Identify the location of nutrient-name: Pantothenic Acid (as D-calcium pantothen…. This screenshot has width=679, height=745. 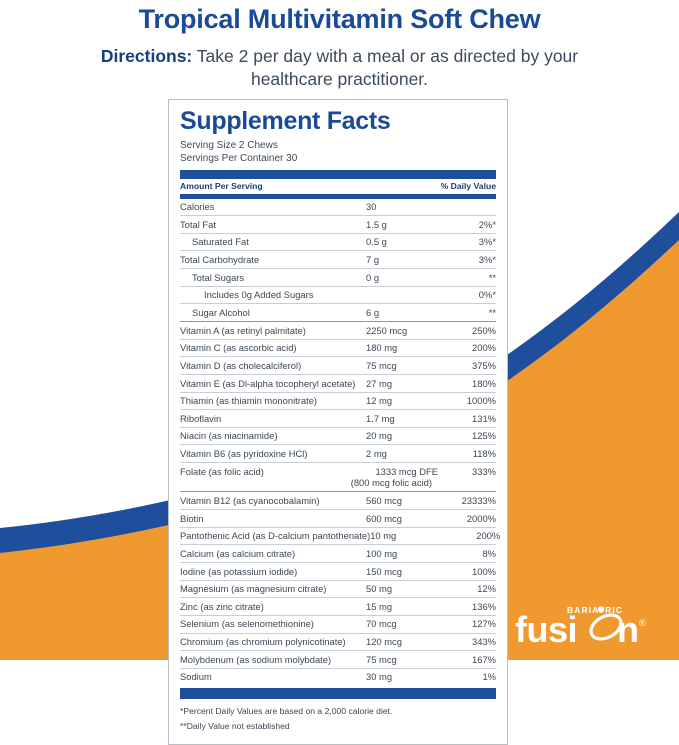
(275, 536).